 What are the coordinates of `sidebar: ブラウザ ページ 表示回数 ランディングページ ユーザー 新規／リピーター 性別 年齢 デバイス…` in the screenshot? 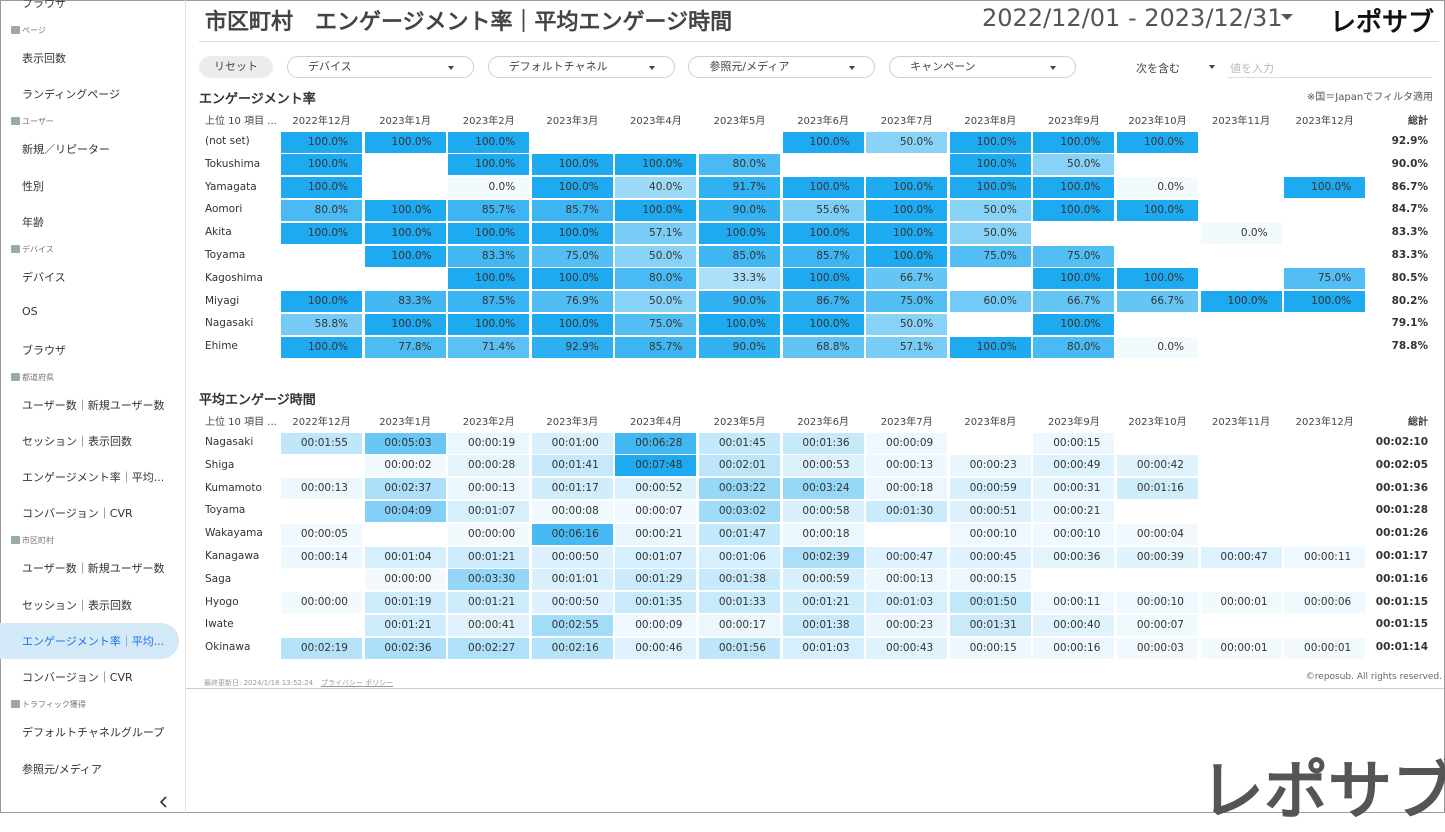 It's located at (93, 406).